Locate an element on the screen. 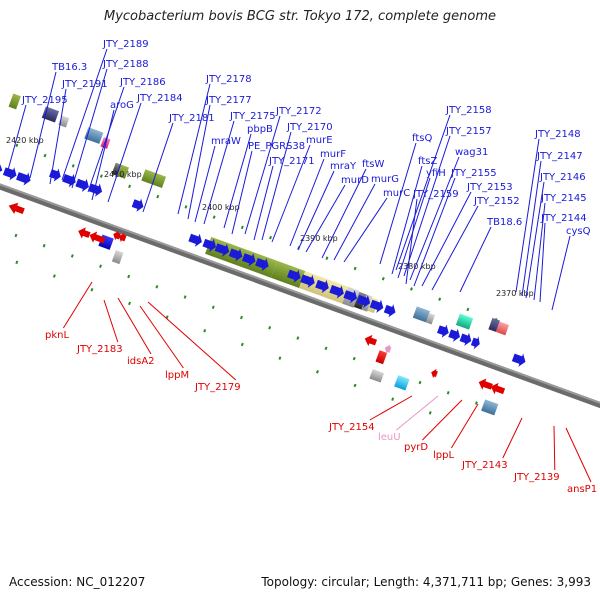 The height and width of the screenshot is (600, 600). leader-pbpb is located at coordinates (237, 181).